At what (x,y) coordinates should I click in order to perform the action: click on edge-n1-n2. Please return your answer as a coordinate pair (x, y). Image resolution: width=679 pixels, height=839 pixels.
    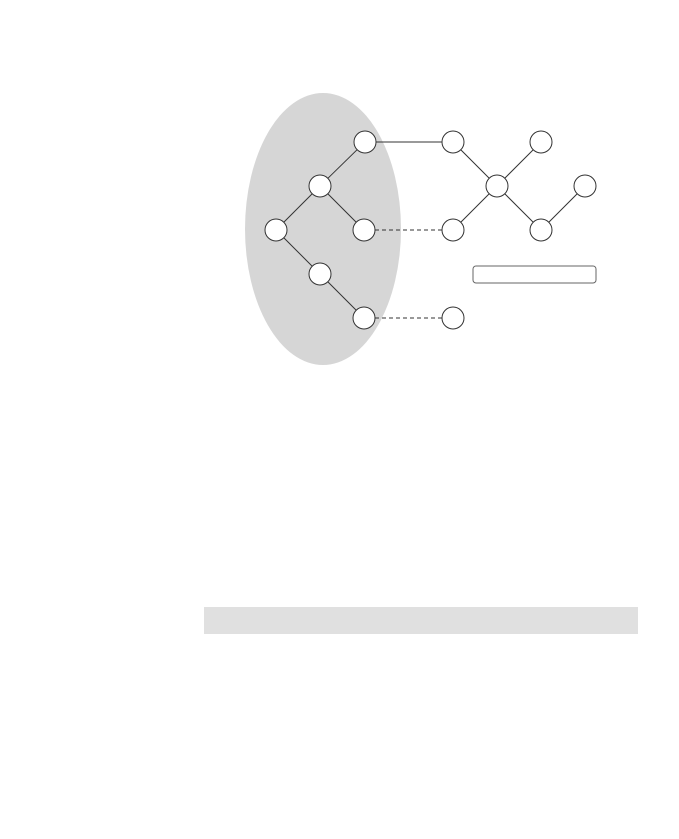
    Looking at the image, I should click on (342, 164).